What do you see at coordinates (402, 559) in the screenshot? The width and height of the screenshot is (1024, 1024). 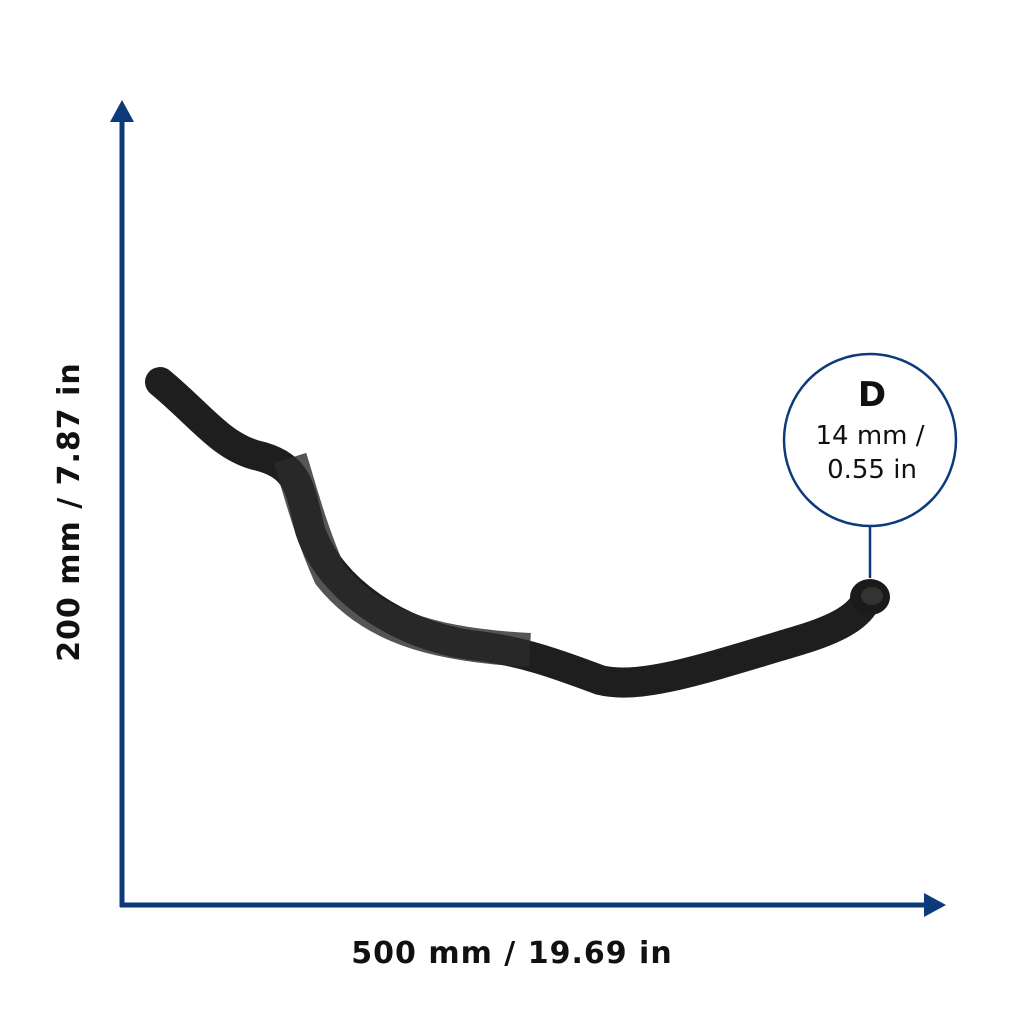 I see `hose-sleeve` at bounding box center [402, 559].